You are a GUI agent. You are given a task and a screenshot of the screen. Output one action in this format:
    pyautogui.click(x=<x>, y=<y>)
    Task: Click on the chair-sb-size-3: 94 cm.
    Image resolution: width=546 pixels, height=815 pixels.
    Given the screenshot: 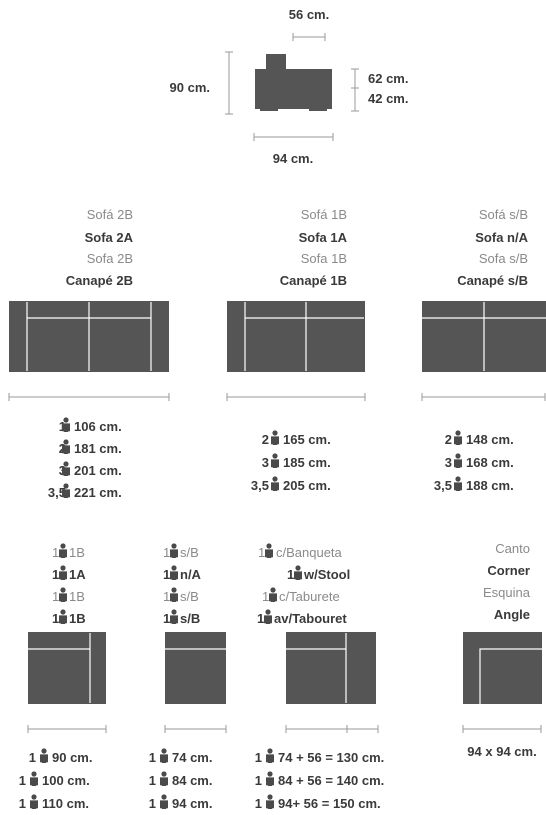 What is the action you would take?
    pyautogui.click(x=192, y=803)
    